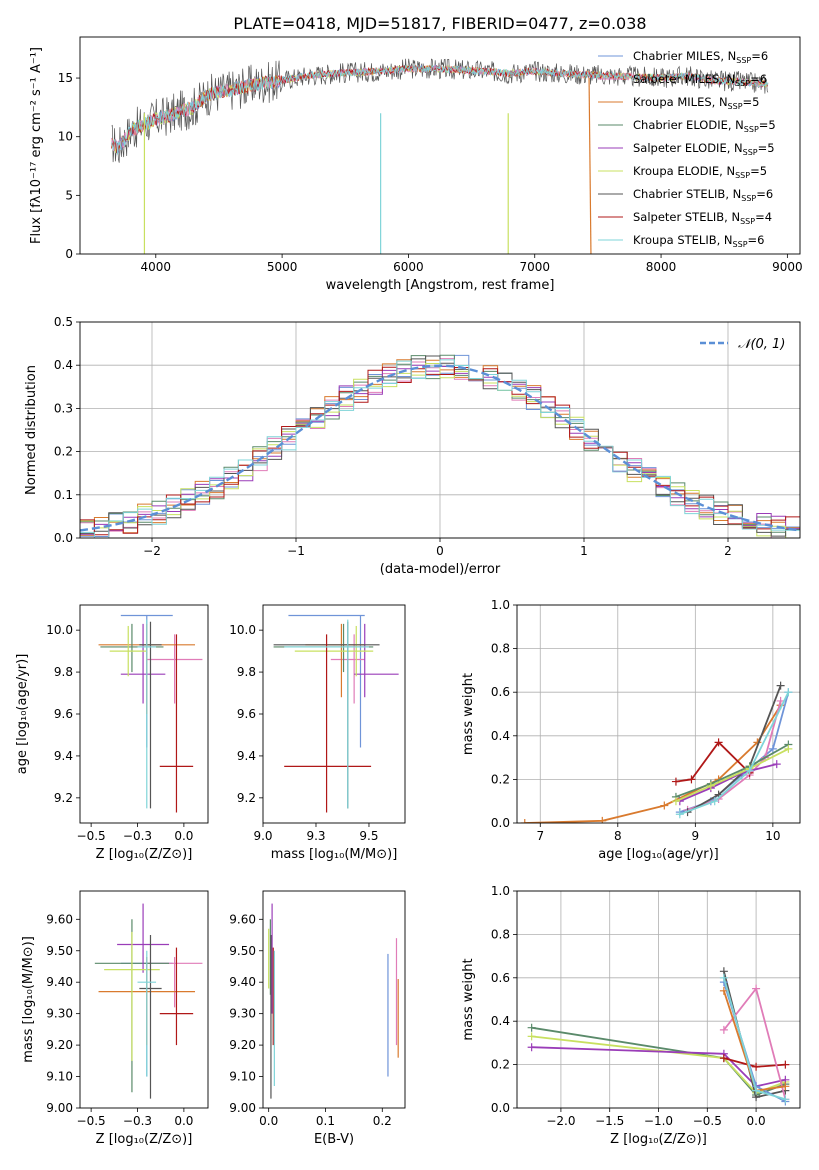  Describe the element at coordinates (262, 836) in the screenshot. I see `x-tick-label: 9.0` at that location.